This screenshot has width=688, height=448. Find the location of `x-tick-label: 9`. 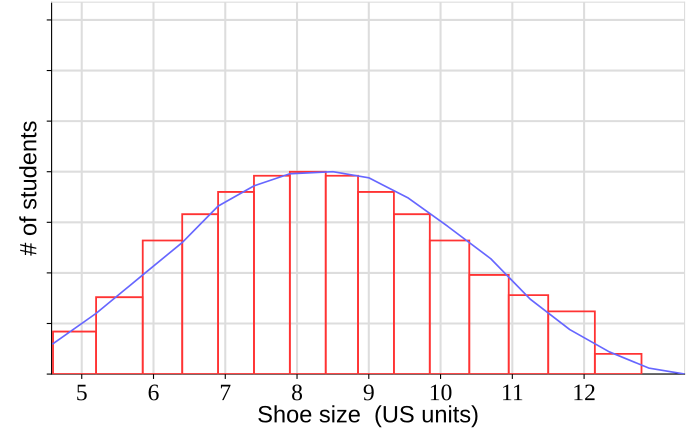

x-tick-label: 9 is located at coordinates (369, 392).